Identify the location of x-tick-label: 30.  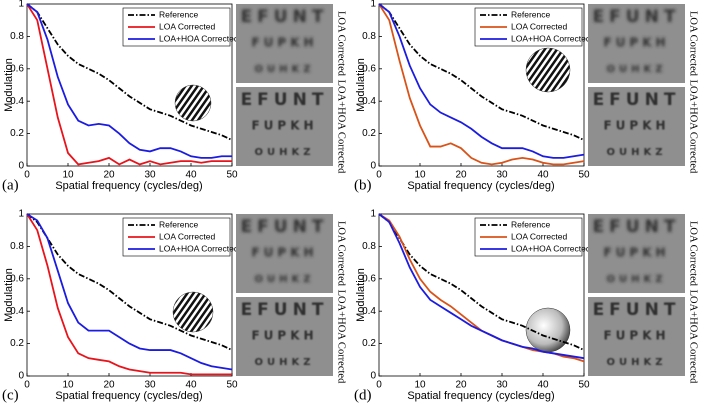
(150, 175).